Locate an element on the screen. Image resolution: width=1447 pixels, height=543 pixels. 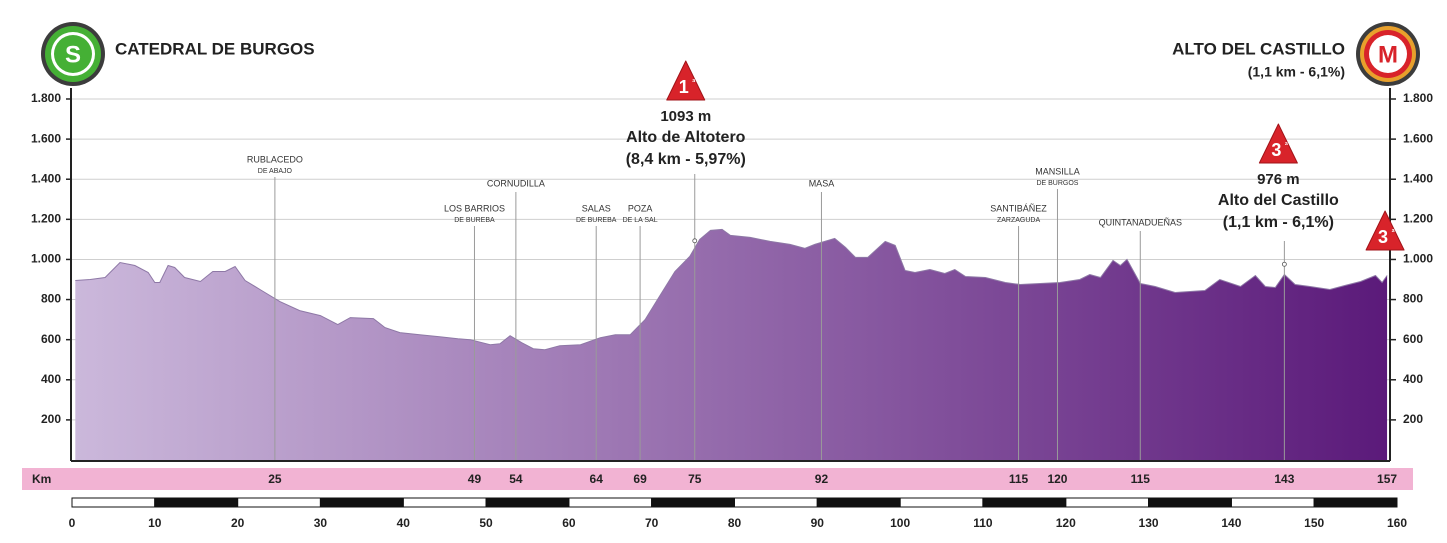
y-tick-label: 600 is located at coordinates (51, 339).